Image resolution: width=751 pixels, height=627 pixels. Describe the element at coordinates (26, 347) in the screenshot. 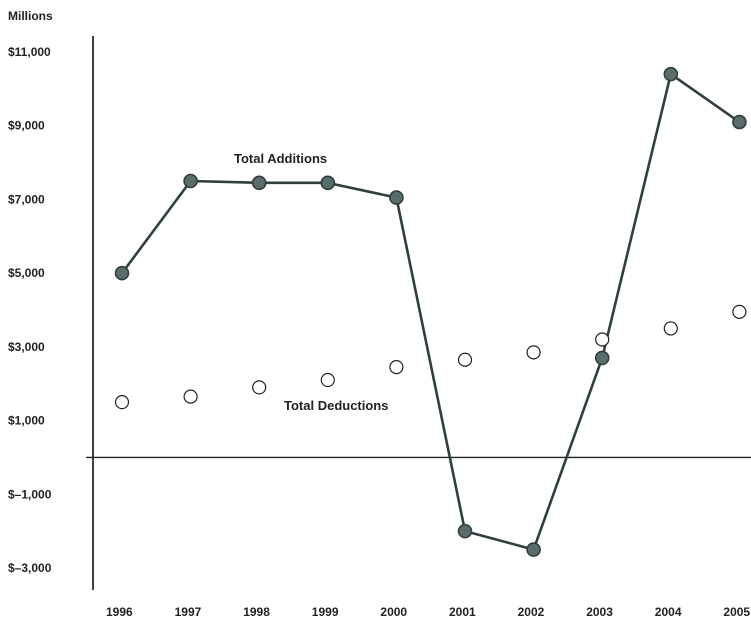

I see `y-tick-label: $3,000` at that location.